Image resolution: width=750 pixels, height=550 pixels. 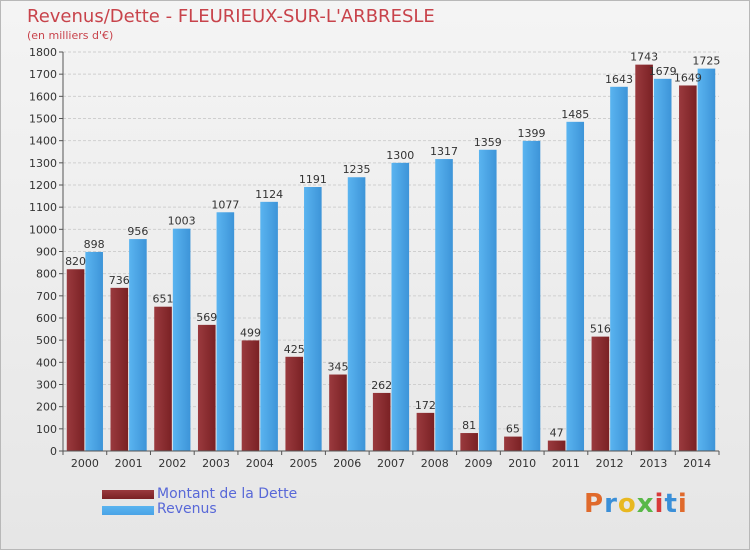 I want to click on x-tick-label: 2008, so click(x=435, y=463).